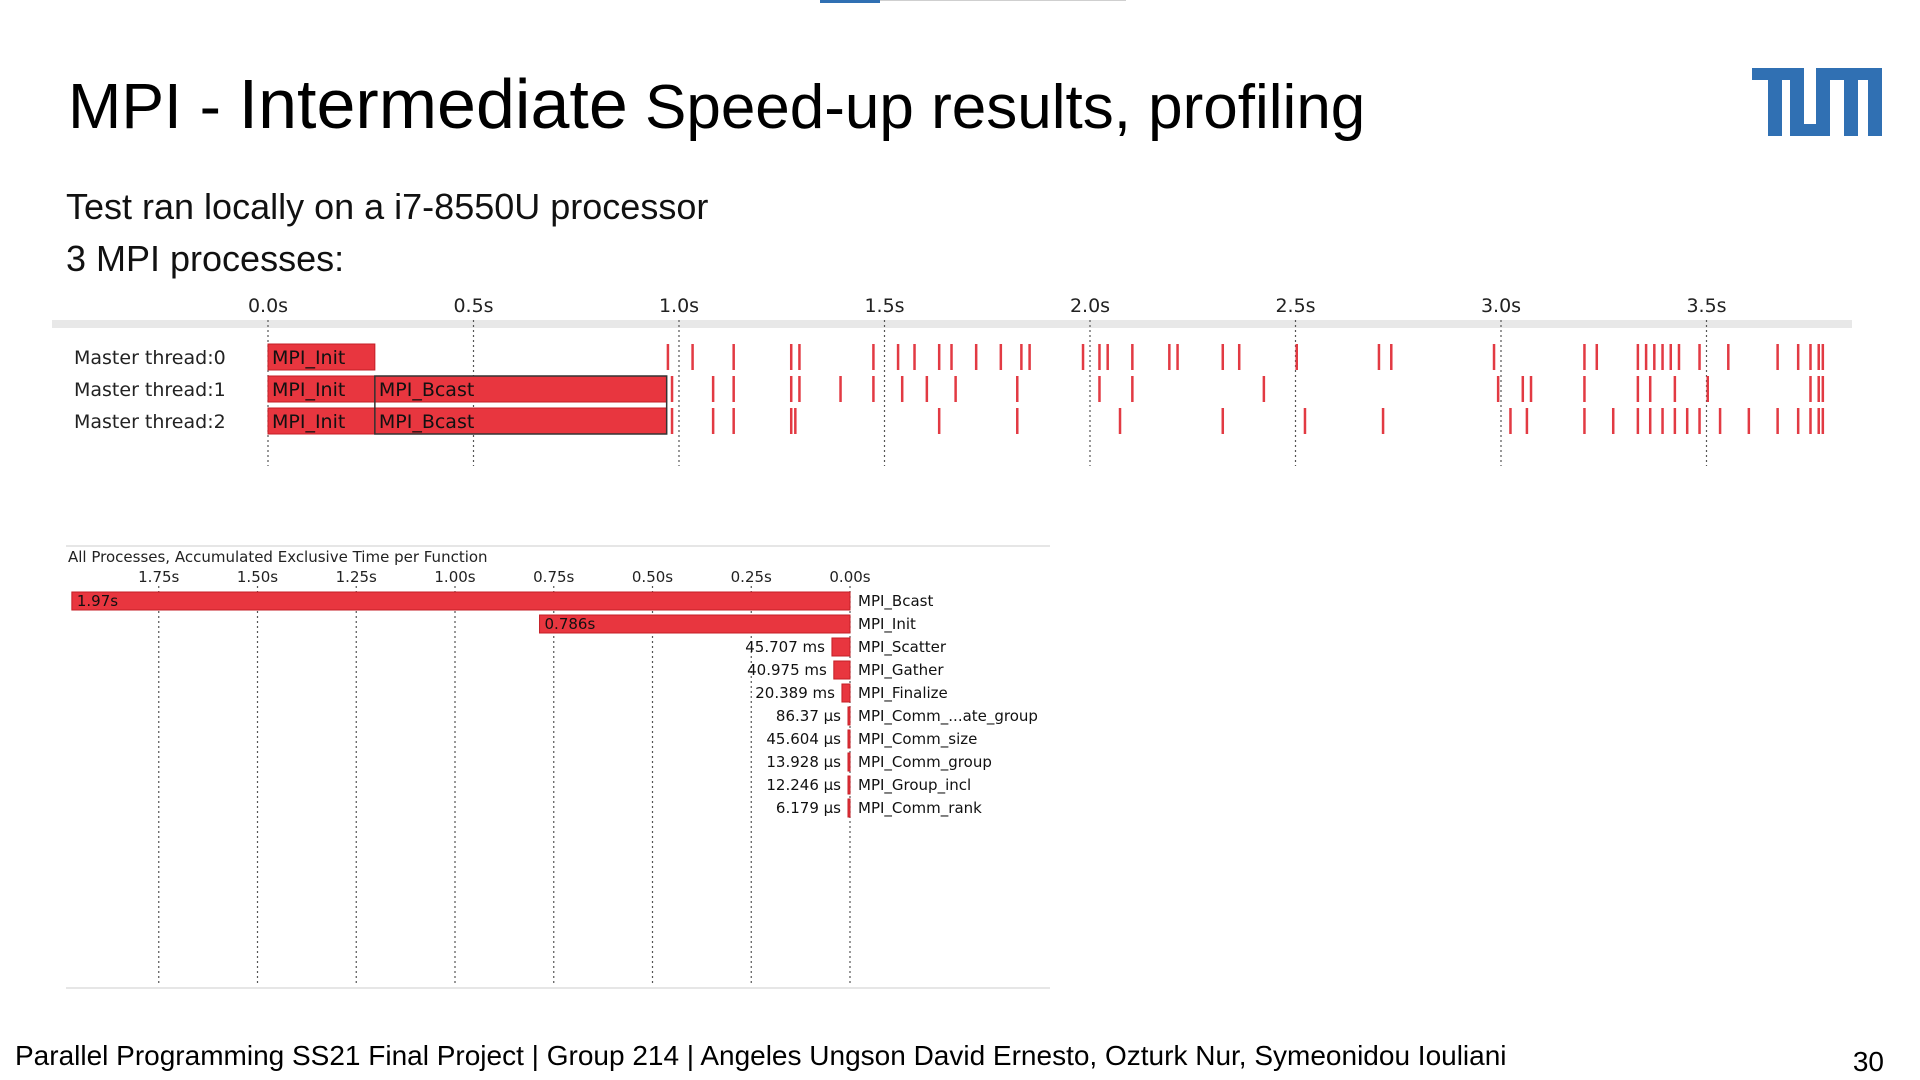  What do you see at coordinates (268, 306) in the screenshot?
I see `timeline-tick-label: 0.0s` at bounding box center [268, 306].